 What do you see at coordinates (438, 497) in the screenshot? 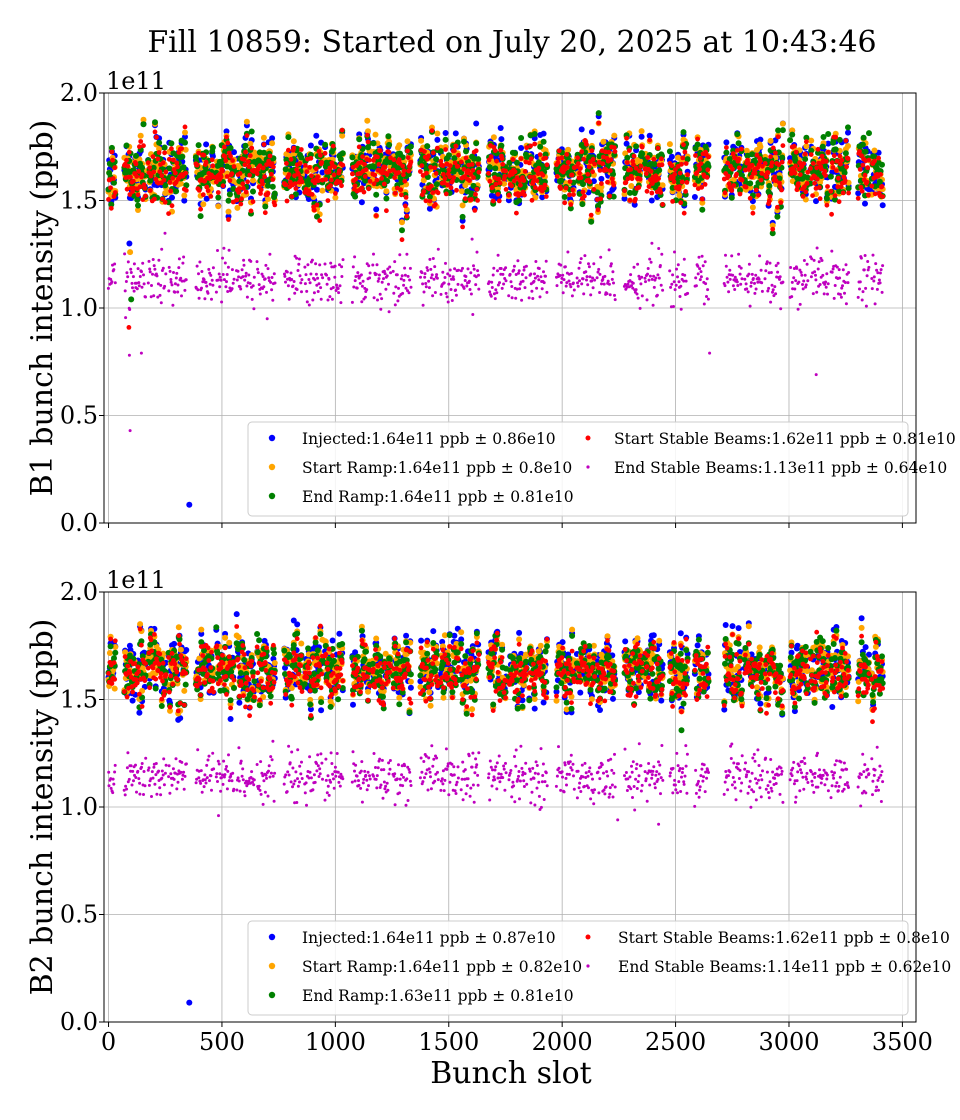
I see `b1-legend-end-ramp: End Ramp:1.64e11 ppb ± 0.81e10` at bounding box center [438, 497].